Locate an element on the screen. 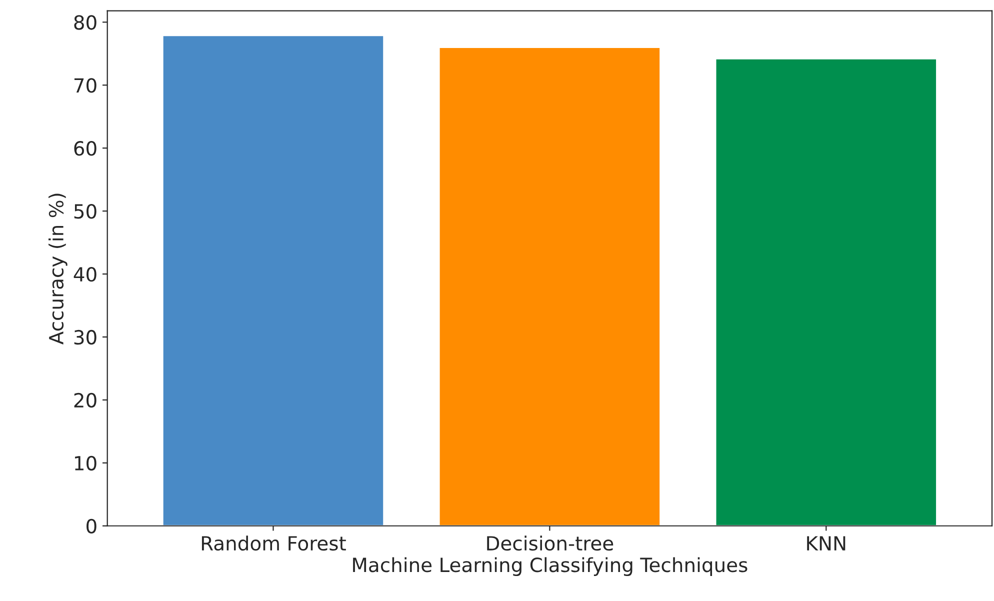 This screenshot has height=601, width=994. y-tick-label: 10 is located at coordinates (85, 463).